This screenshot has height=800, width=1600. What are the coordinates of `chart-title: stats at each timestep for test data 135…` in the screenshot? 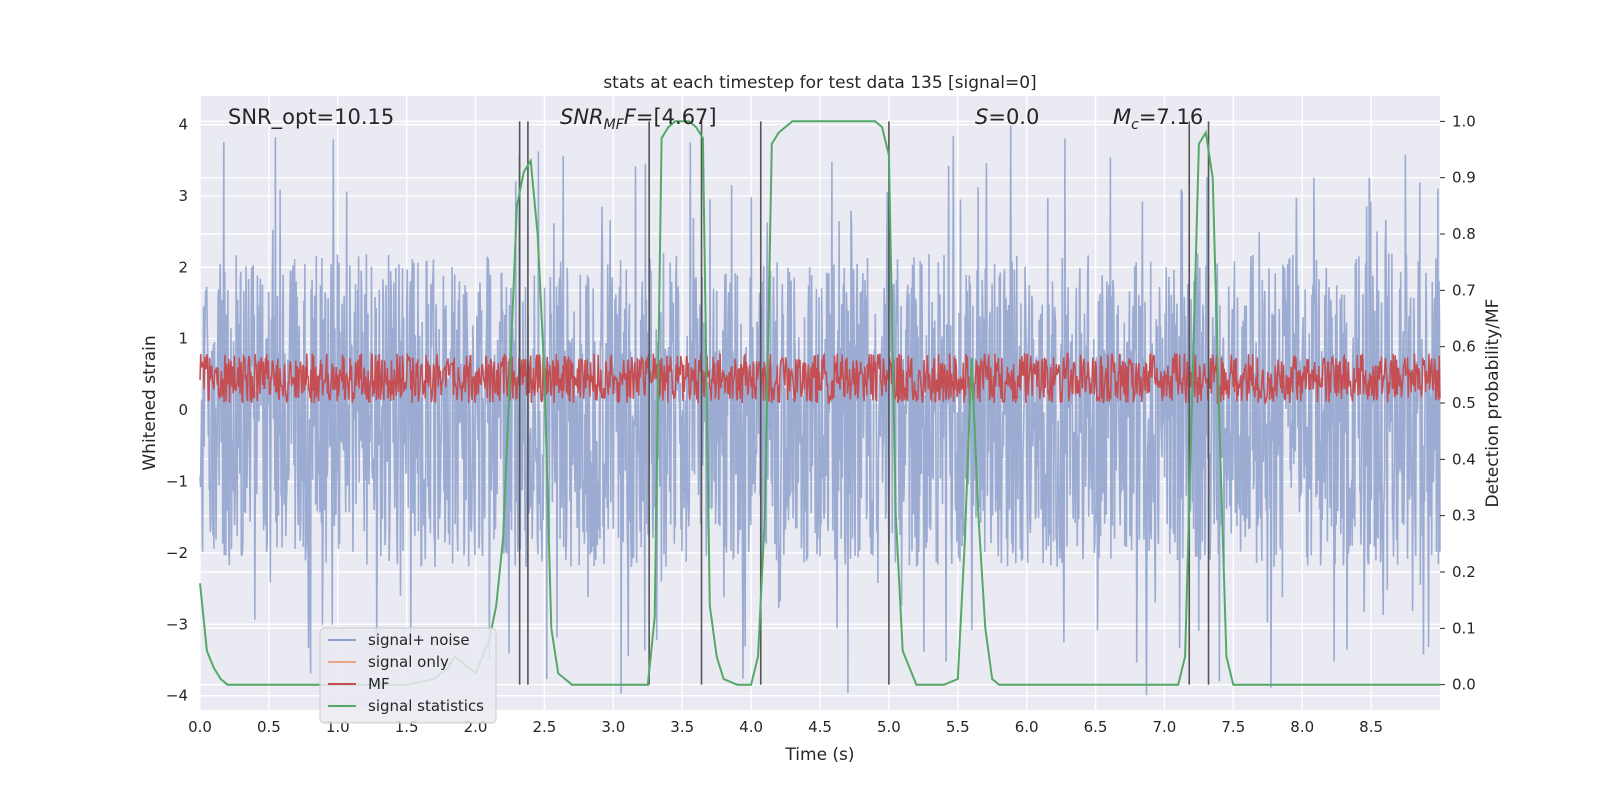 It's located at (819, 83).